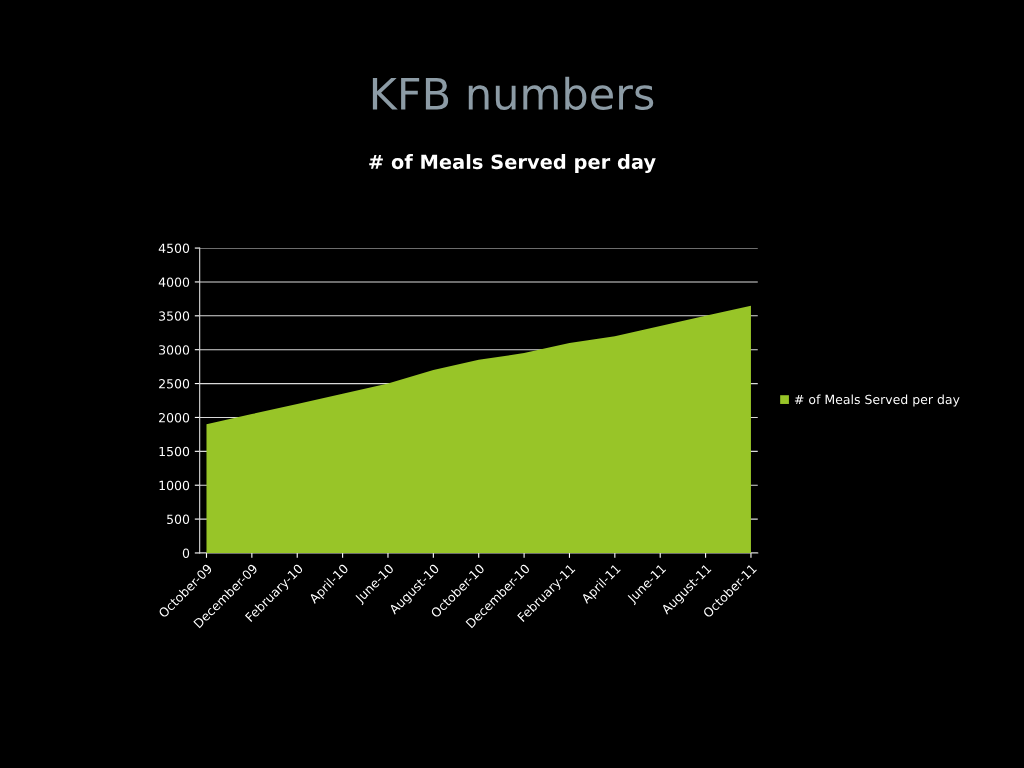 The height and width of the screenshot is (768, 1024). Describe the element at coordinates (174, 282) in the screenshot. I see `y-tick-label: 4000` at that location.